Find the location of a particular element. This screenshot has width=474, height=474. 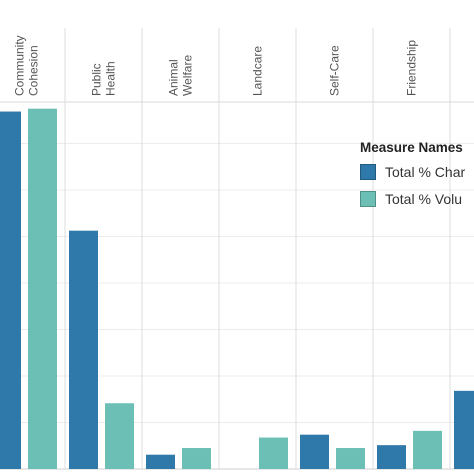

legend-item-series-1: Total % Char is located at coordinates (417, 172).